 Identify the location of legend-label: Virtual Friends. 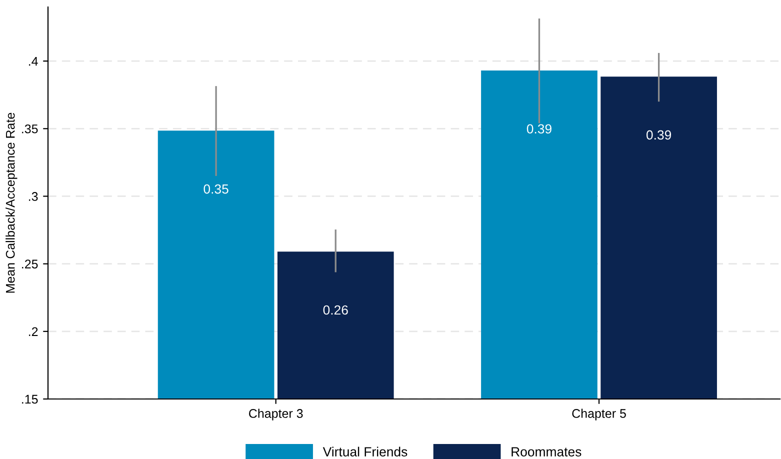
(365, 451).